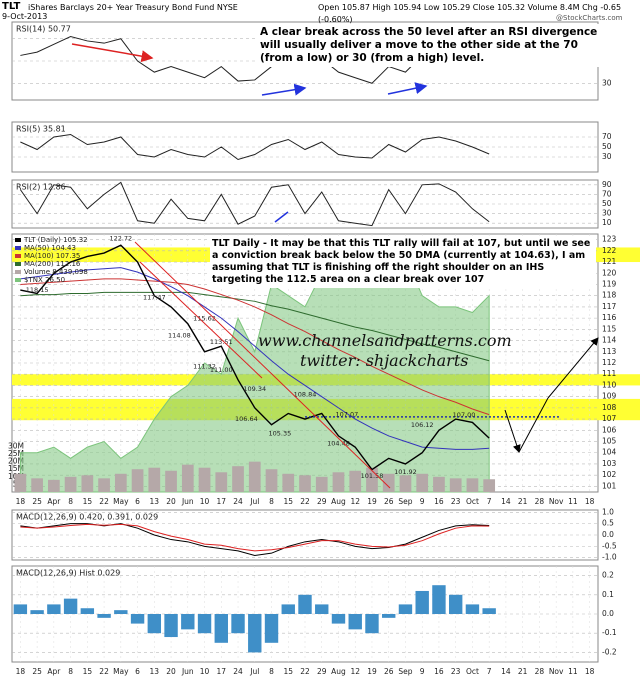  What do you see at coordinates (472, 671) in the screenshot?
I see `x-tick-label: Oct` at bounding box center [472, 671].